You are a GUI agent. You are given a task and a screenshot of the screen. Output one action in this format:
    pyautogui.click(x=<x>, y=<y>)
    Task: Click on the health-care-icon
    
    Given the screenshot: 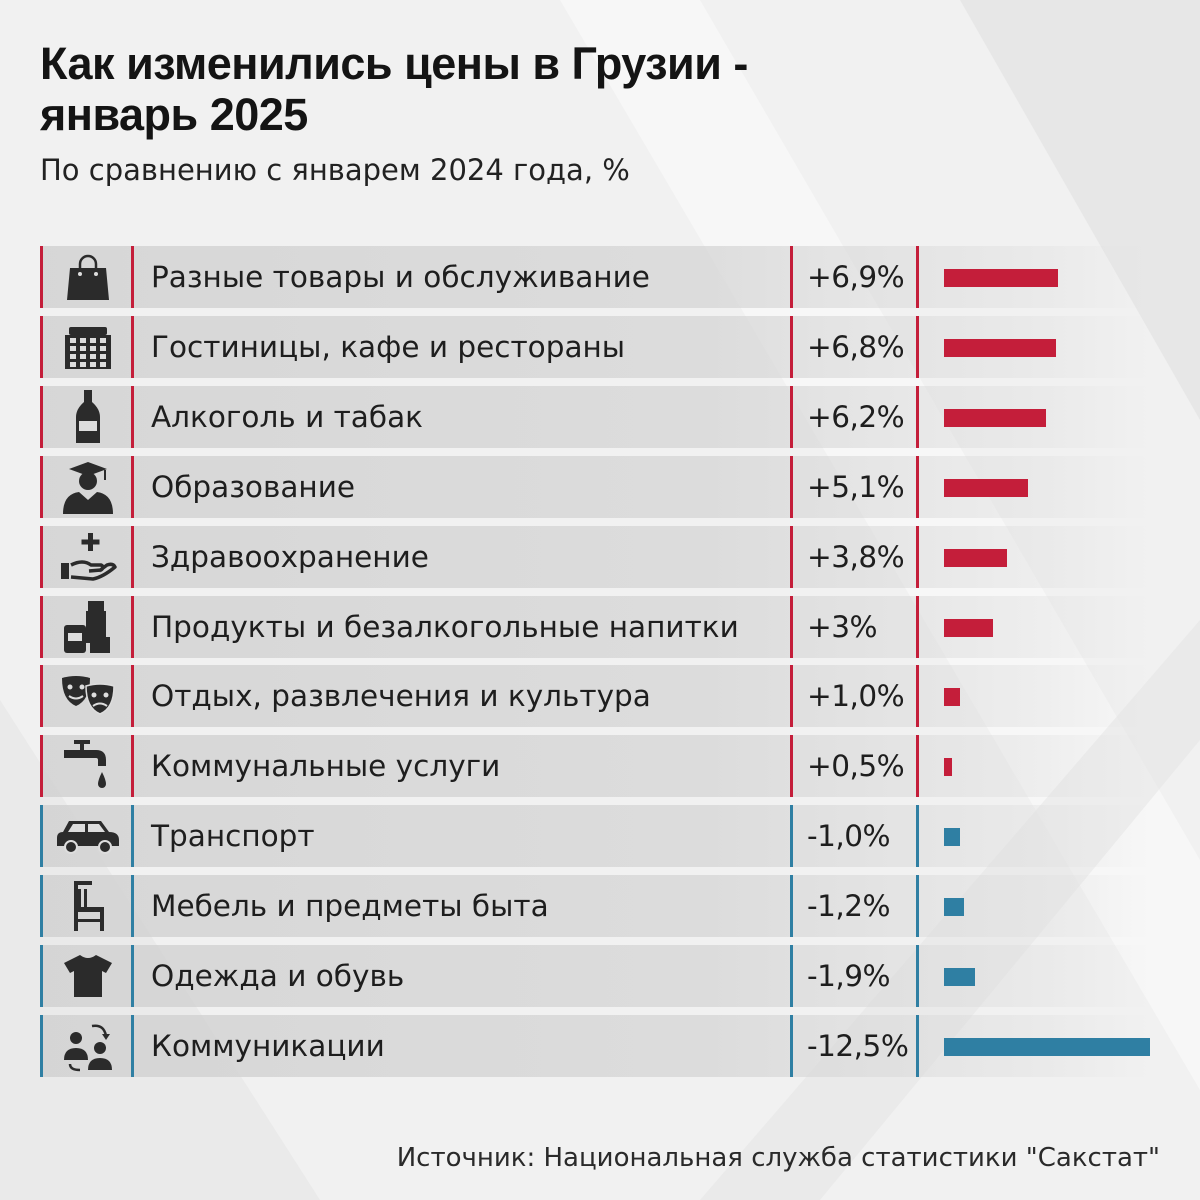 What is the action you would take?
    pyautogui.click(x=88, y=557)
    